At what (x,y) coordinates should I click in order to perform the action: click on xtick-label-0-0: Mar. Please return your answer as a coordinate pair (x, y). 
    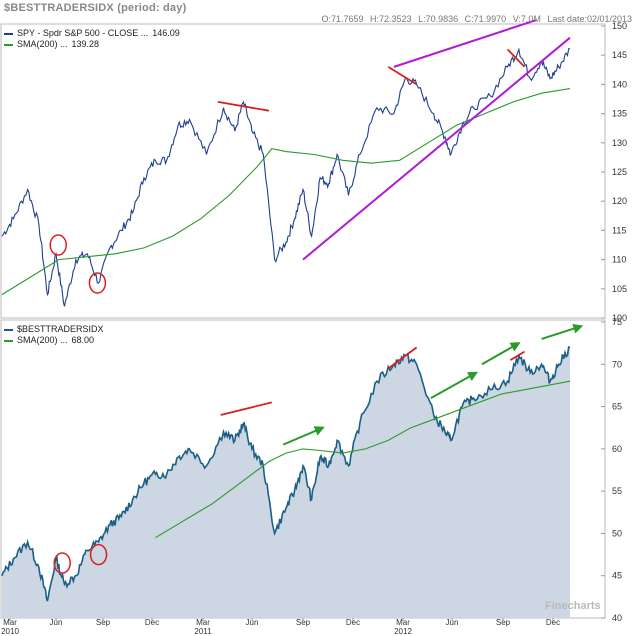
    Looking at the image, I should click on (10, 622).